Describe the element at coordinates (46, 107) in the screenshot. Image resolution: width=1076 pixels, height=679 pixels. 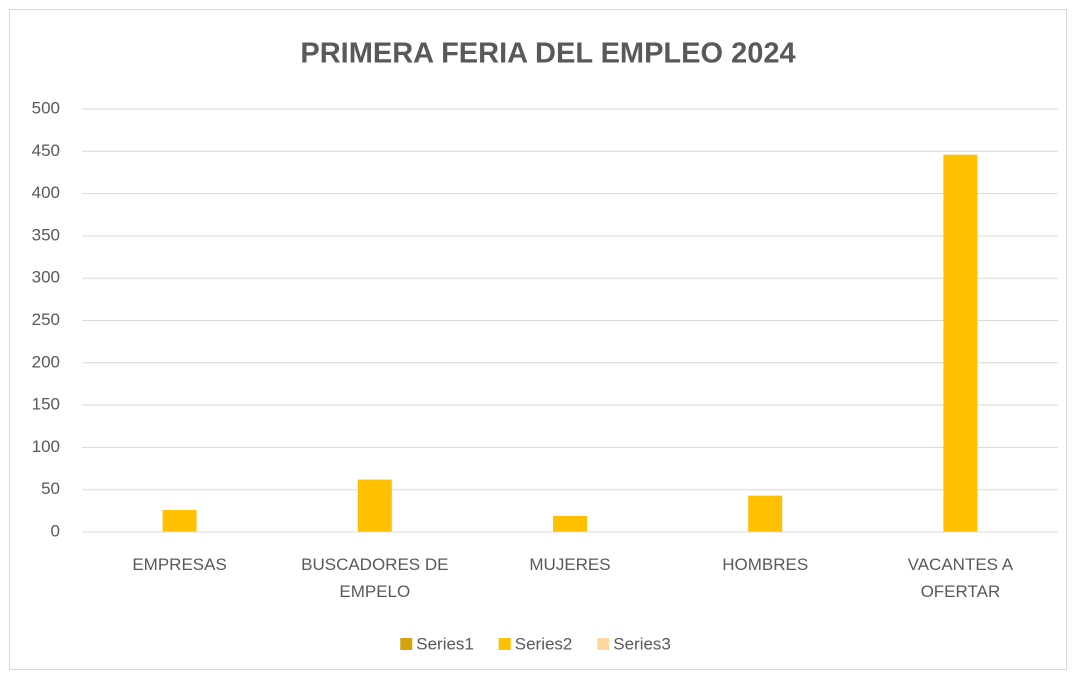
I see `y-tick-label: 500` at that location.